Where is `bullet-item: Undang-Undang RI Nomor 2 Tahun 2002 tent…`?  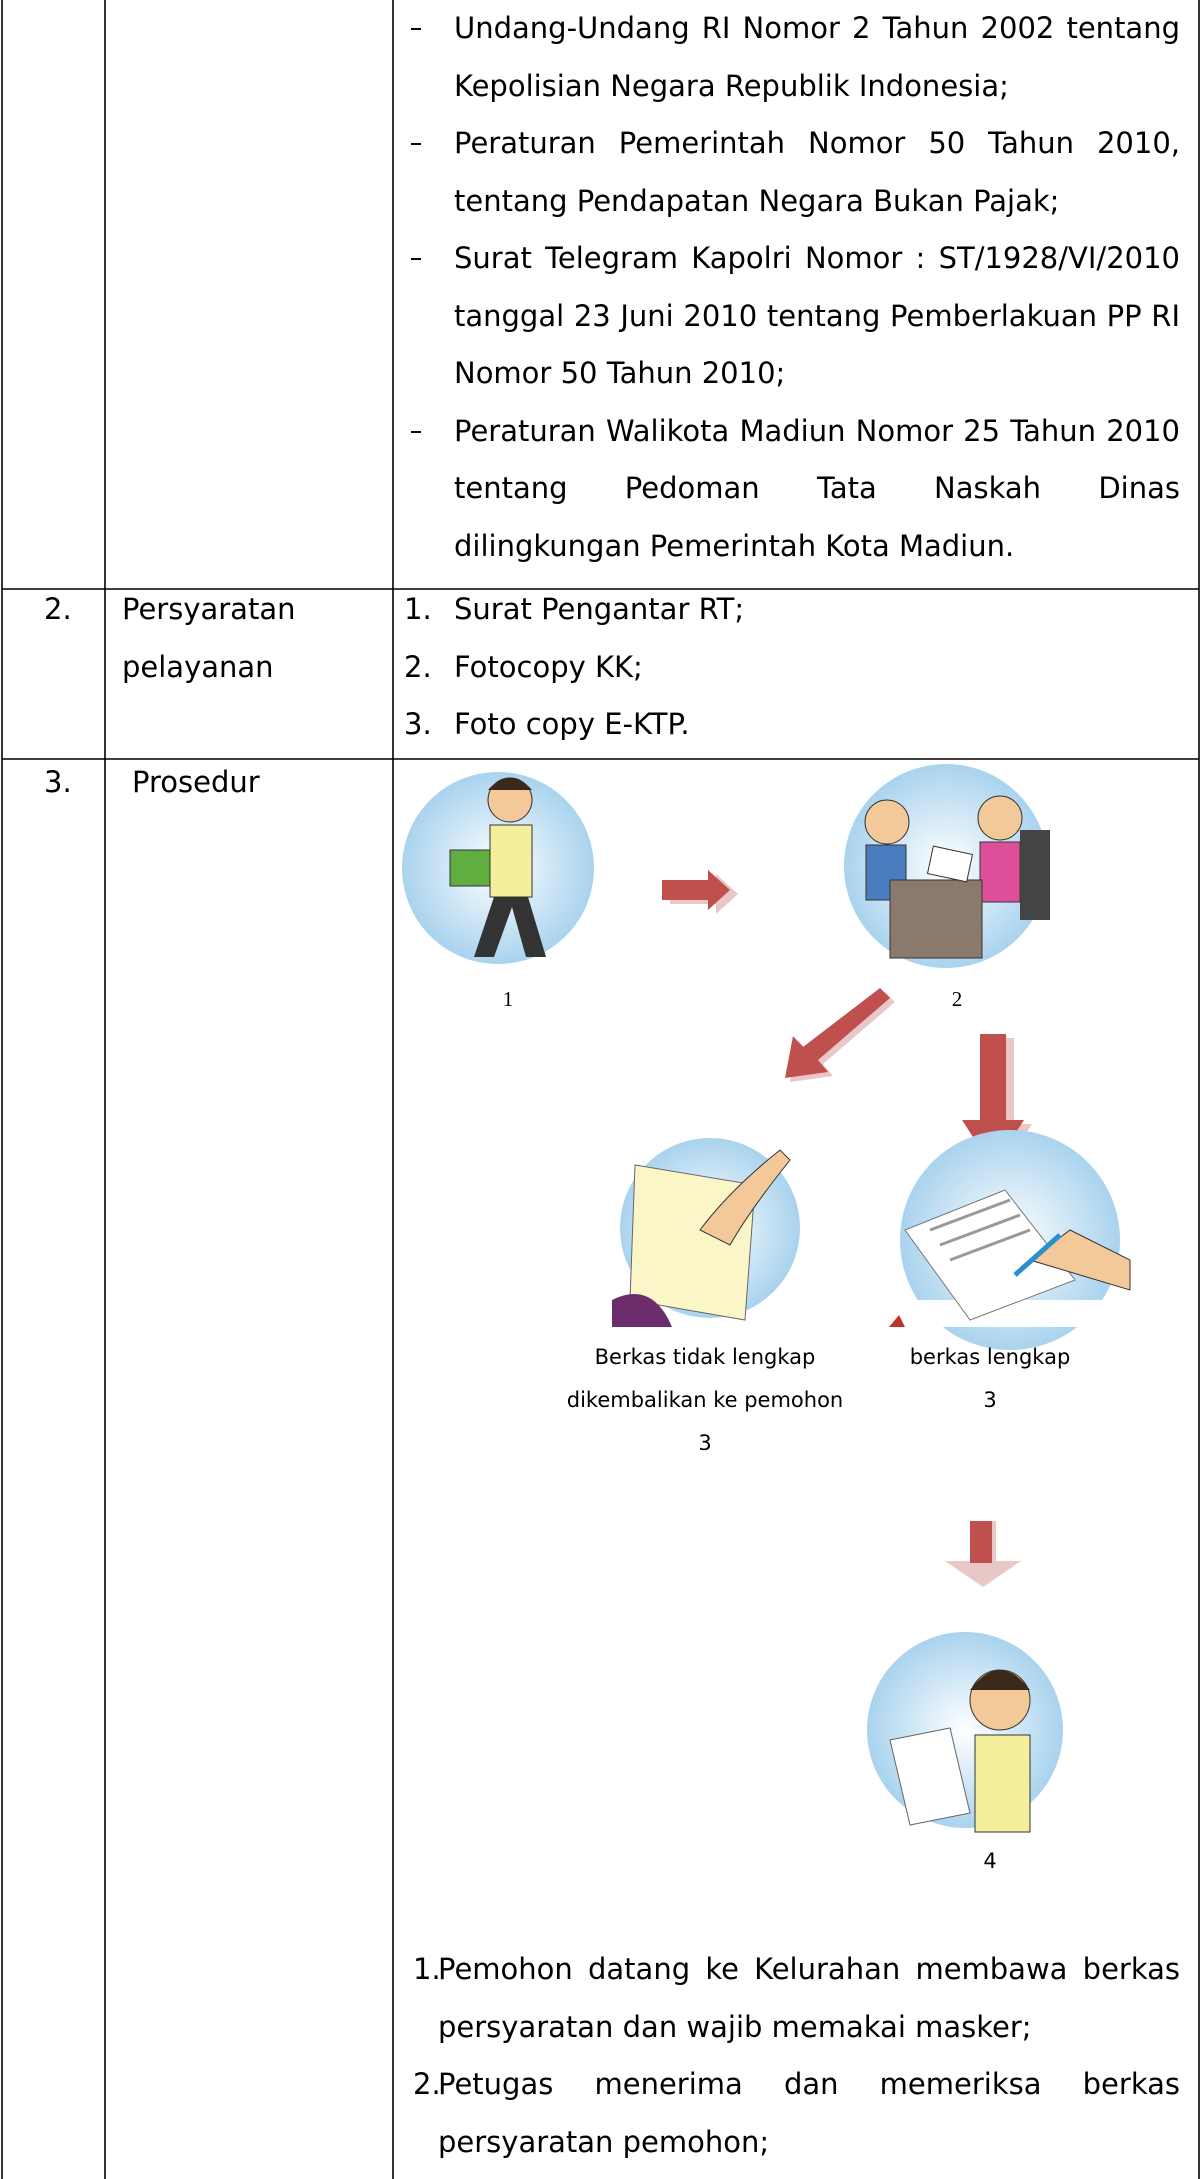
bullet-item: Undang-Undang RI Nomor 2 Tahun 2002 tent… is located at coordinates (817, 57).